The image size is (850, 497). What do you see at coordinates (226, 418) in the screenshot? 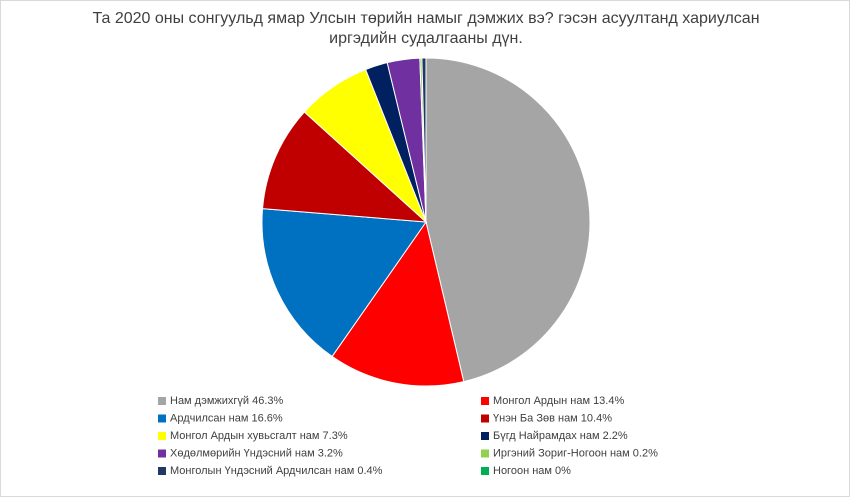
I see `legend-label: Ардчилсан нам 16.6%` at bounding box center [226, 418].